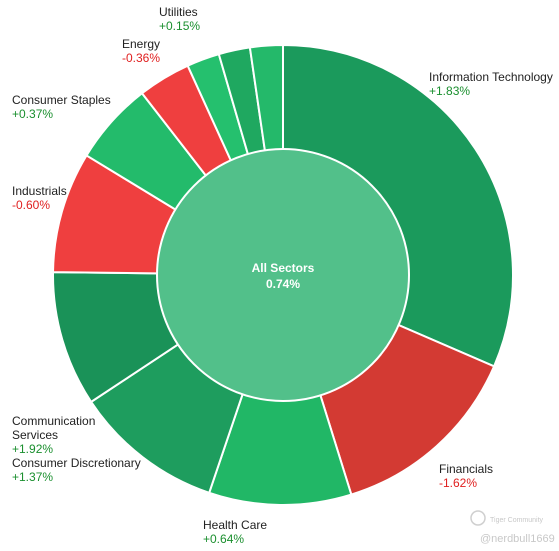  Describe the element at coordinates (61, 100) in the screenshot. I see `label-consumer-staples: Consumer Staples` at that location.